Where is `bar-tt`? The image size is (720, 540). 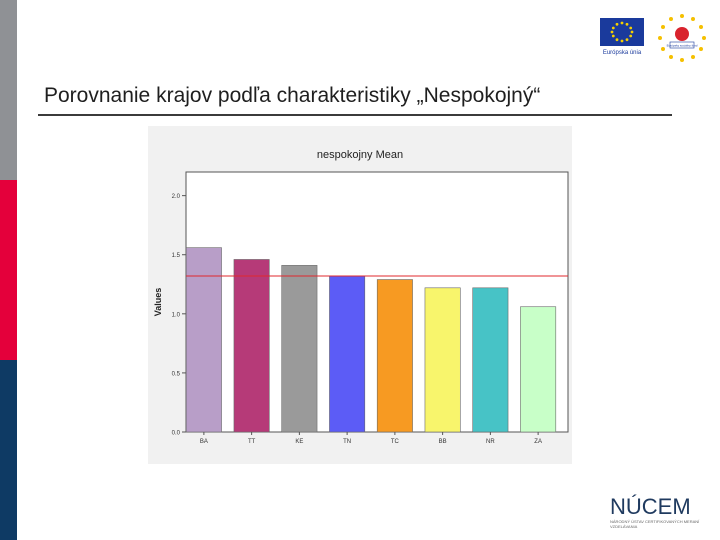 bar-tt is located at coordinates (251, 346).